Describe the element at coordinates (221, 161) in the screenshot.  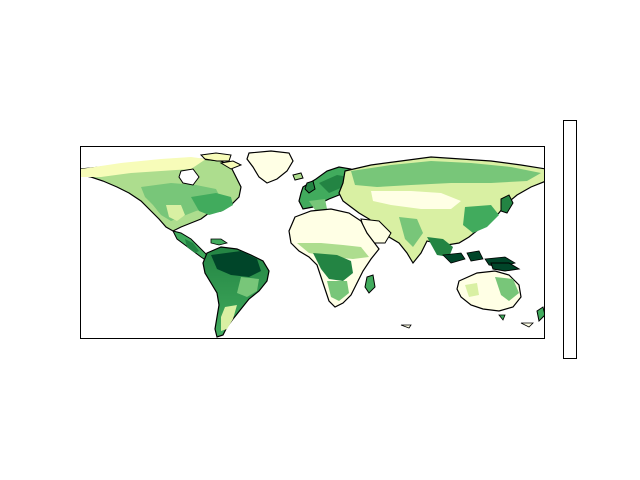
I see `arctic-islands` at that location.